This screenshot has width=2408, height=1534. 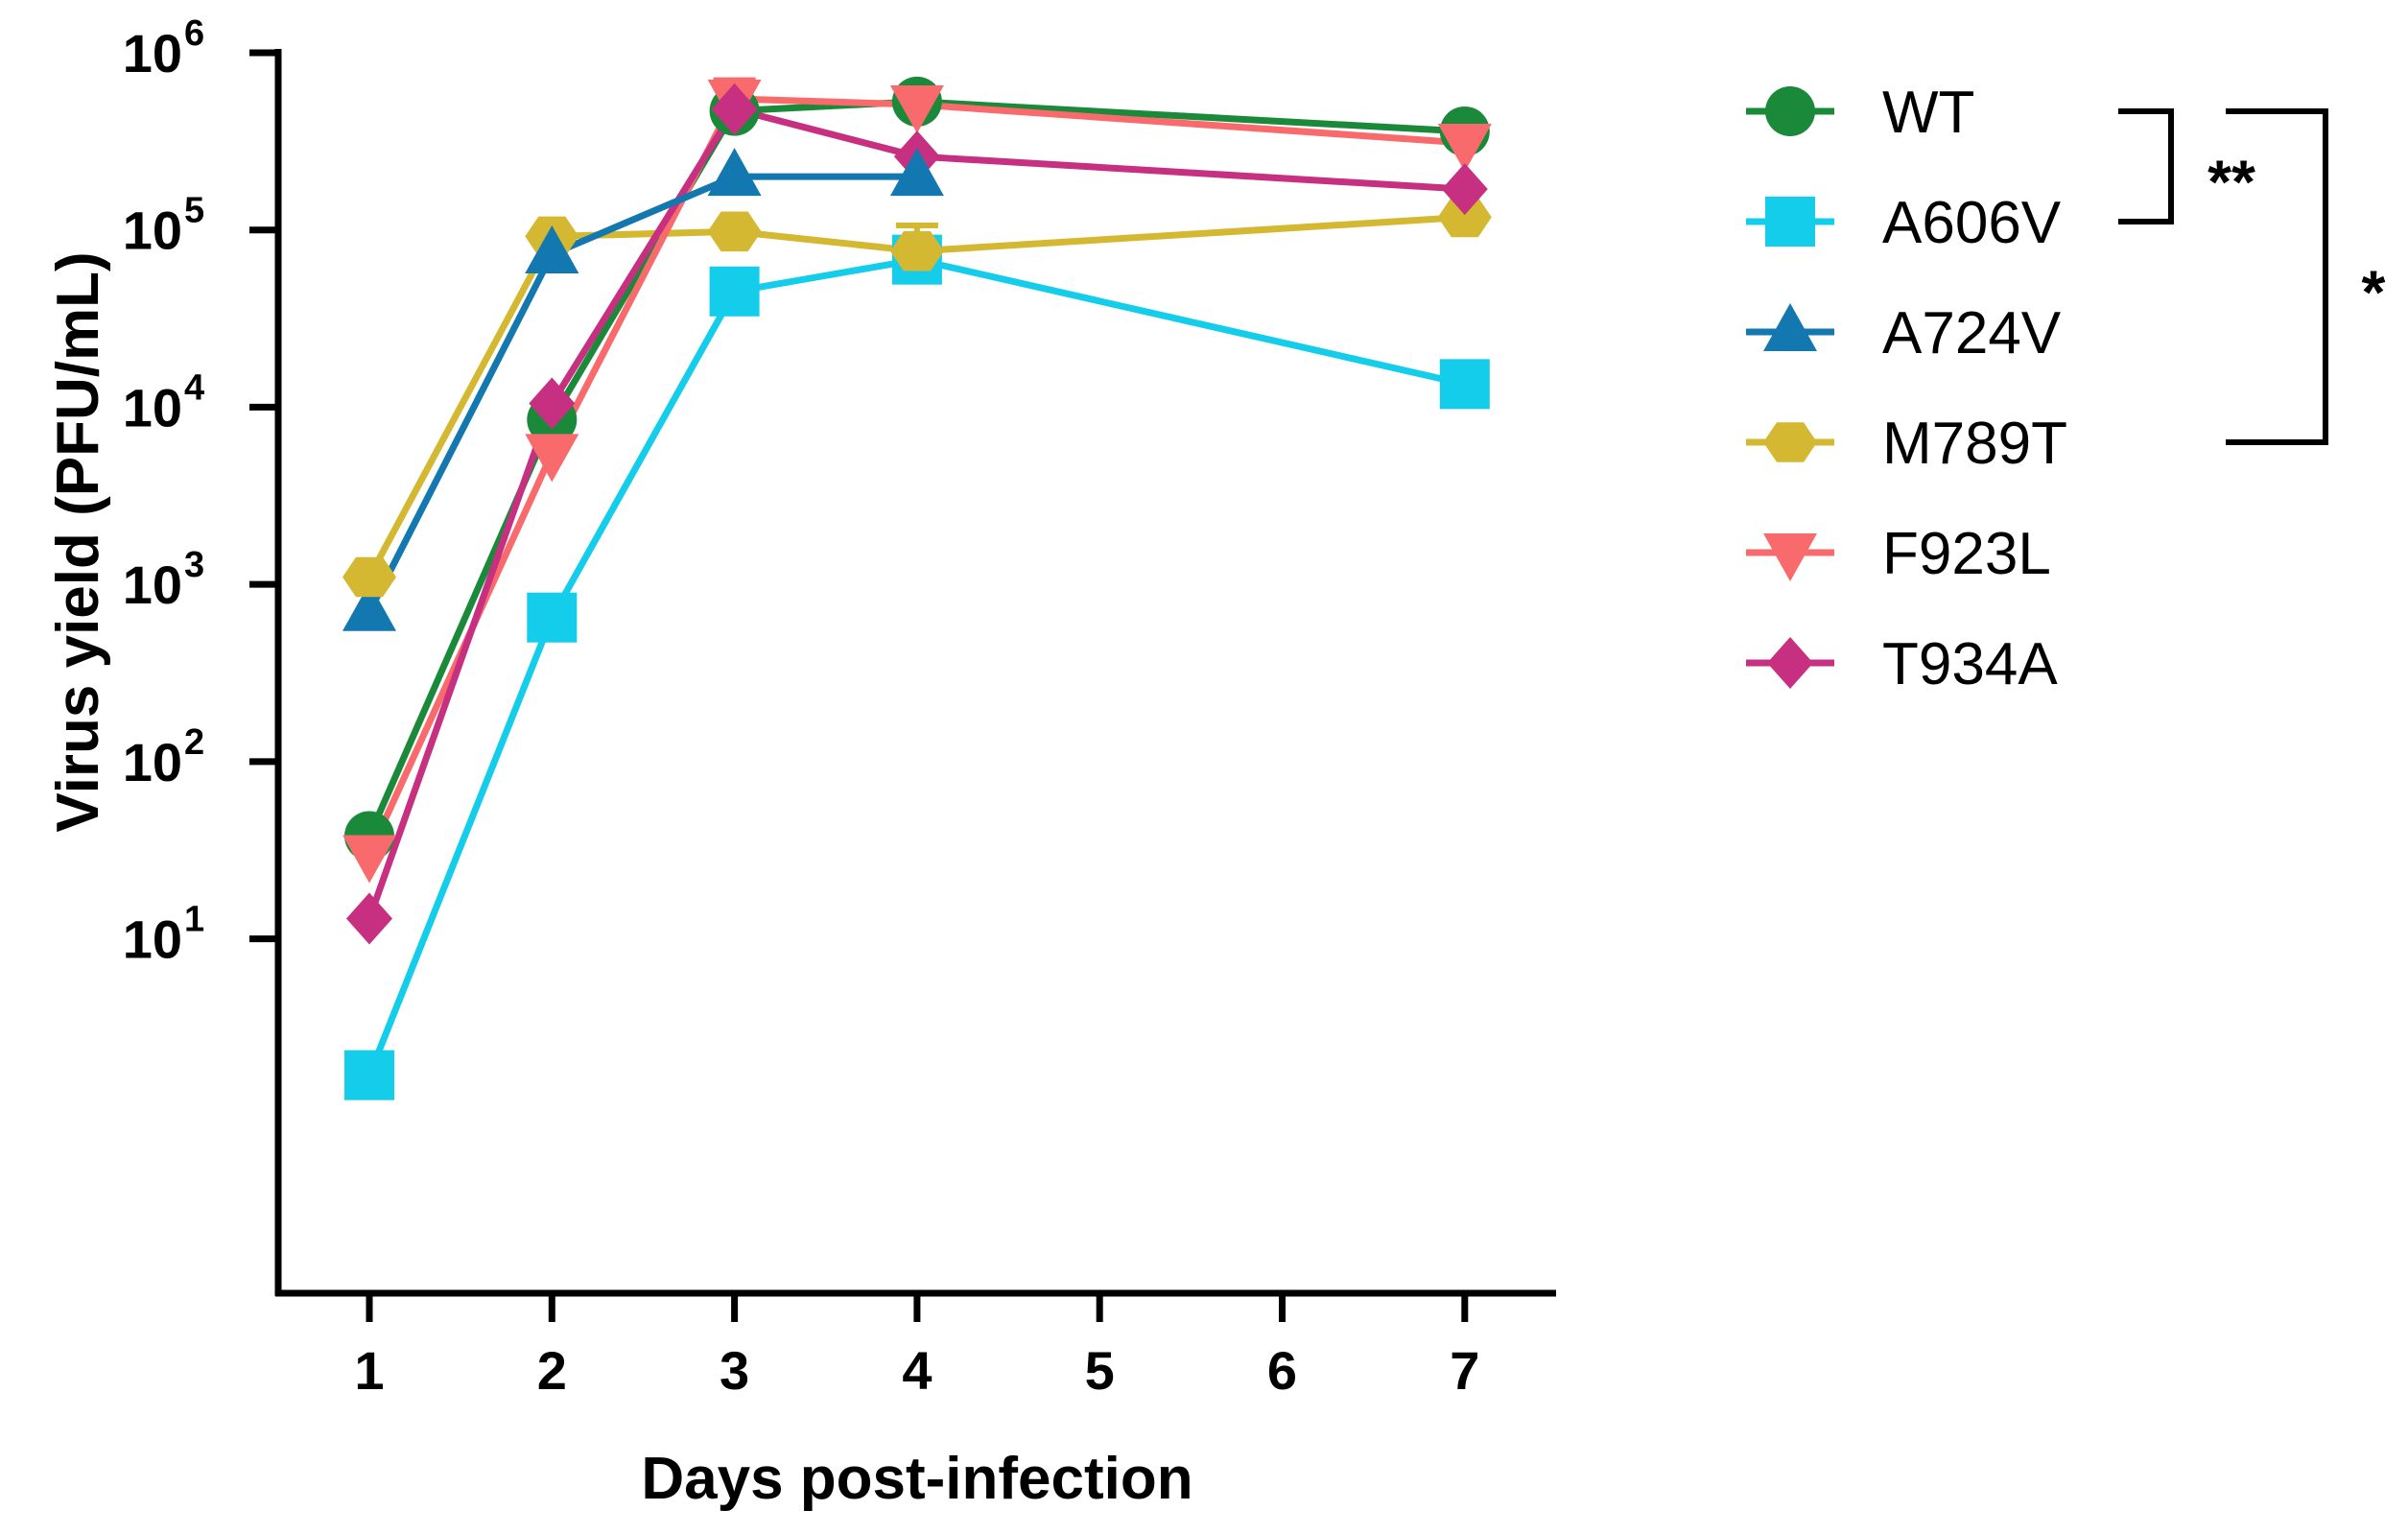 I want to click on legend-label-a606v: A606V, so click(x=1972, y=223).